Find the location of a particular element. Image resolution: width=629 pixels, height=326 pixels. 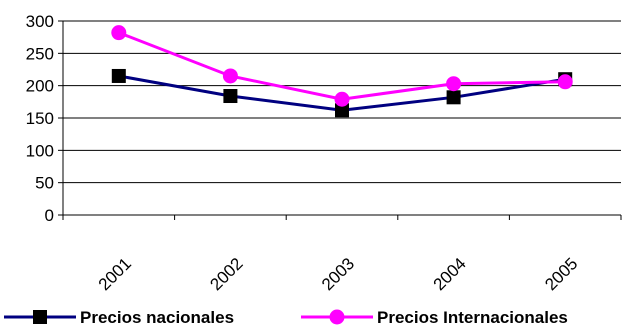

y-tick-label: 0 is located at coordinates (49, 215).